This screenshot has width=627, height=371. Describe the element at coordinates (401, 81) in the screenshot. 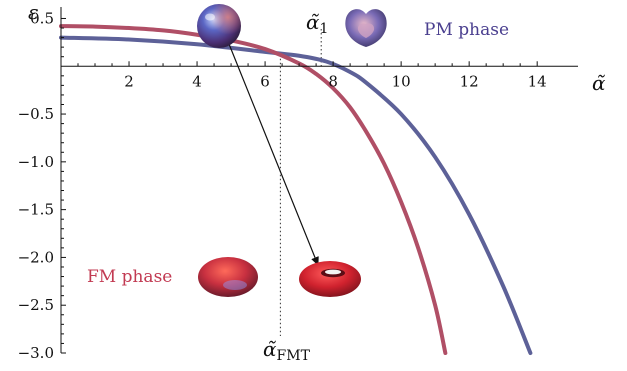

I see `x-tick-label: 10` at that location.